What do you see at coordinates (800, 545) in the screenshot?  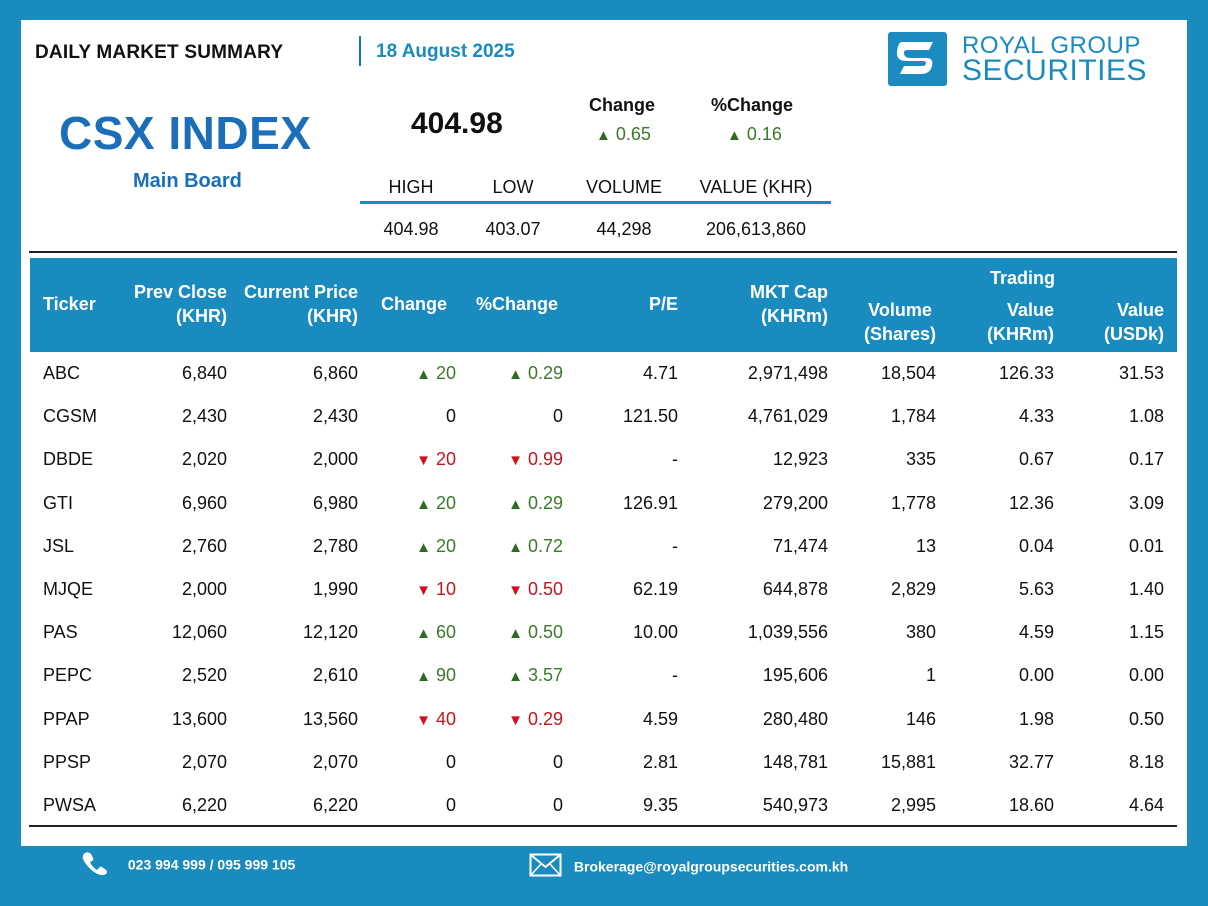 I see `cell-cap: 71,474` at bounding box center [800, 545].